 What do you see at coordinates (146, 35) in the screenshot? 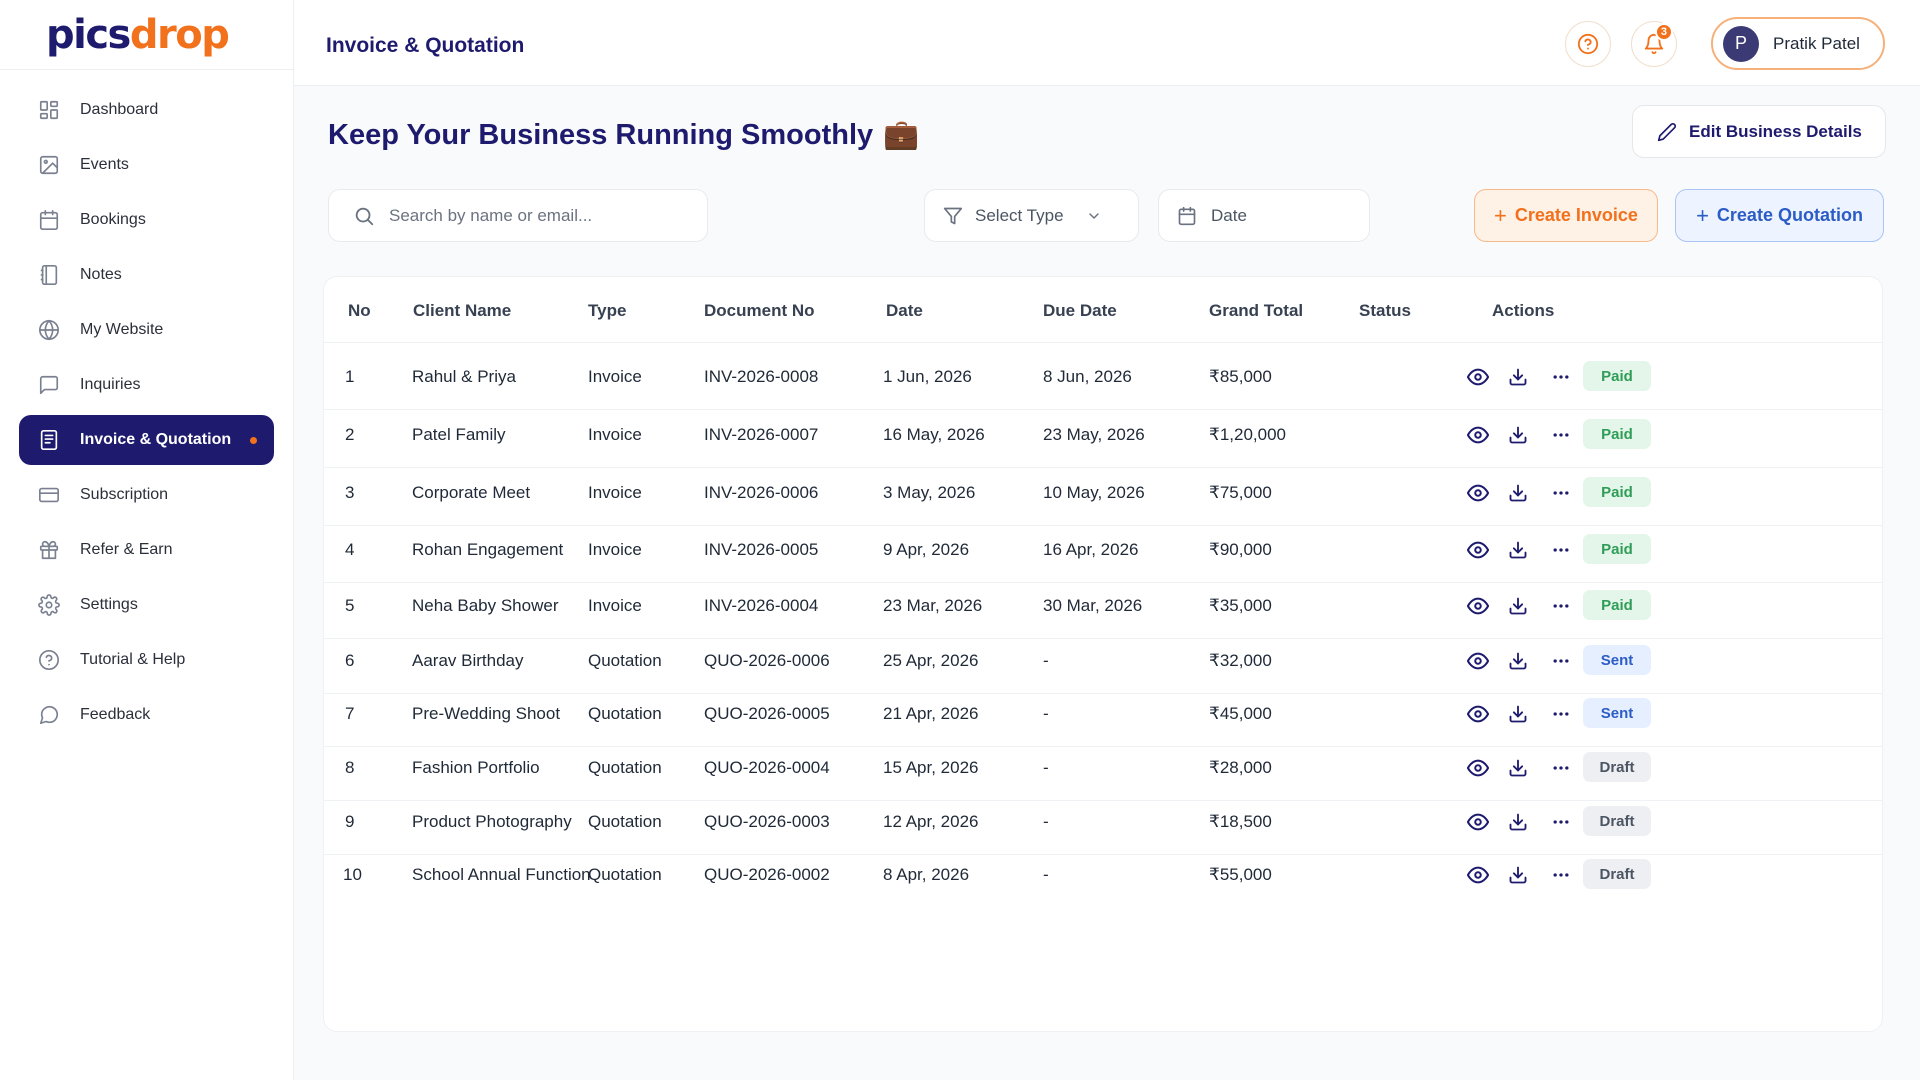
I see `brand-logo: picsdrop` at bounding box center [146, 35].